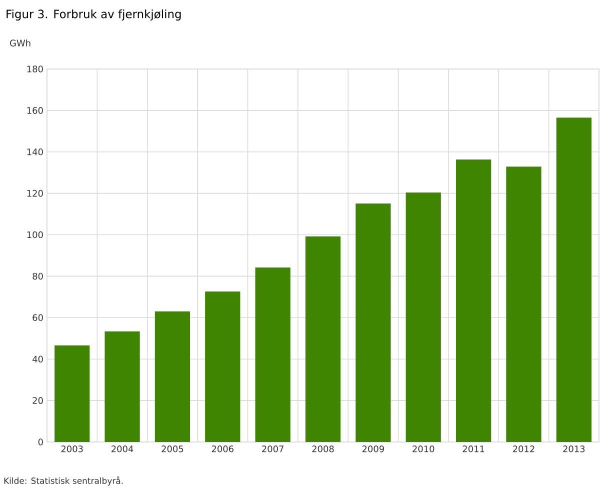 Image resolution: width=609 pixels, height=489 pixels. Describe the element at coordinates (35, 152) in the screenshot. I see `y-tick-label: 140` at that location.